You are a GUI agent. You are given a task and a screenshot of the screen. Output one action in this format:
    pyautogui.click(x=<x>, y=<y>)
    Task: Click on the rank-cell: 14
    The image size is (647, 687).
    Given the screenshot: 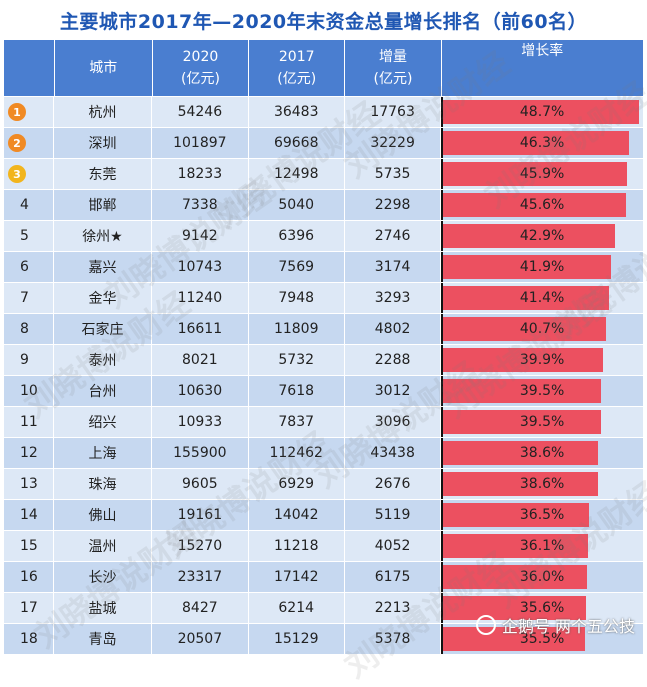 What is the action you would take?
    pyautogui.click(x=29, y=515)
    